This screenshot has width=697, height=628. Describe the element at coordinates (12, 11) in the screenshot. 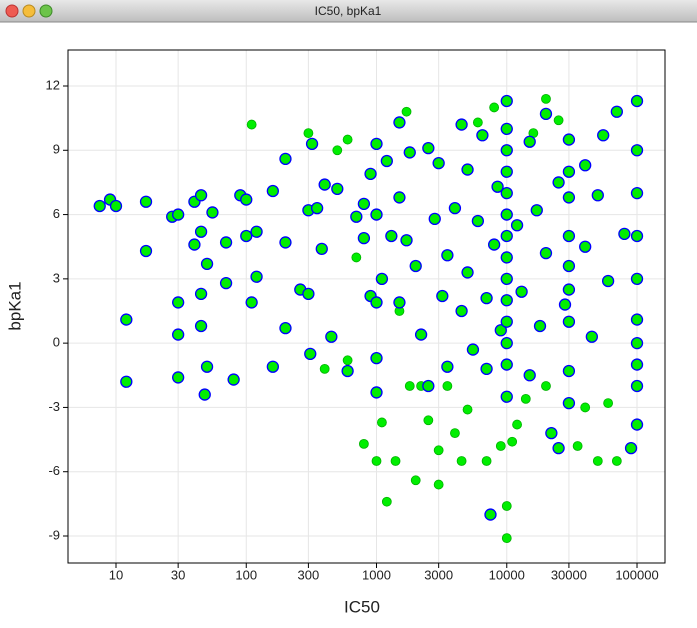

I see `close-button` at that location.